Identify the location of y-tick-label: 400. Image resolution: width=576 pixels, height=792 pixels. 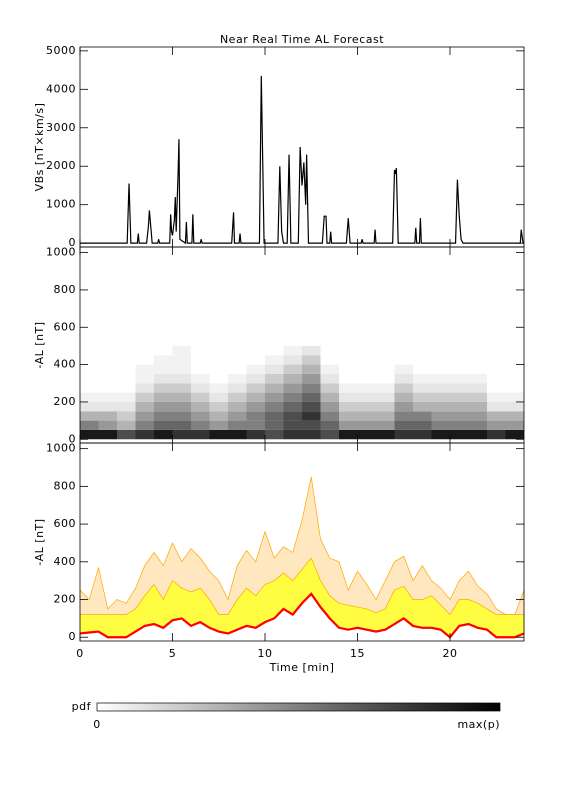
(65, 561).